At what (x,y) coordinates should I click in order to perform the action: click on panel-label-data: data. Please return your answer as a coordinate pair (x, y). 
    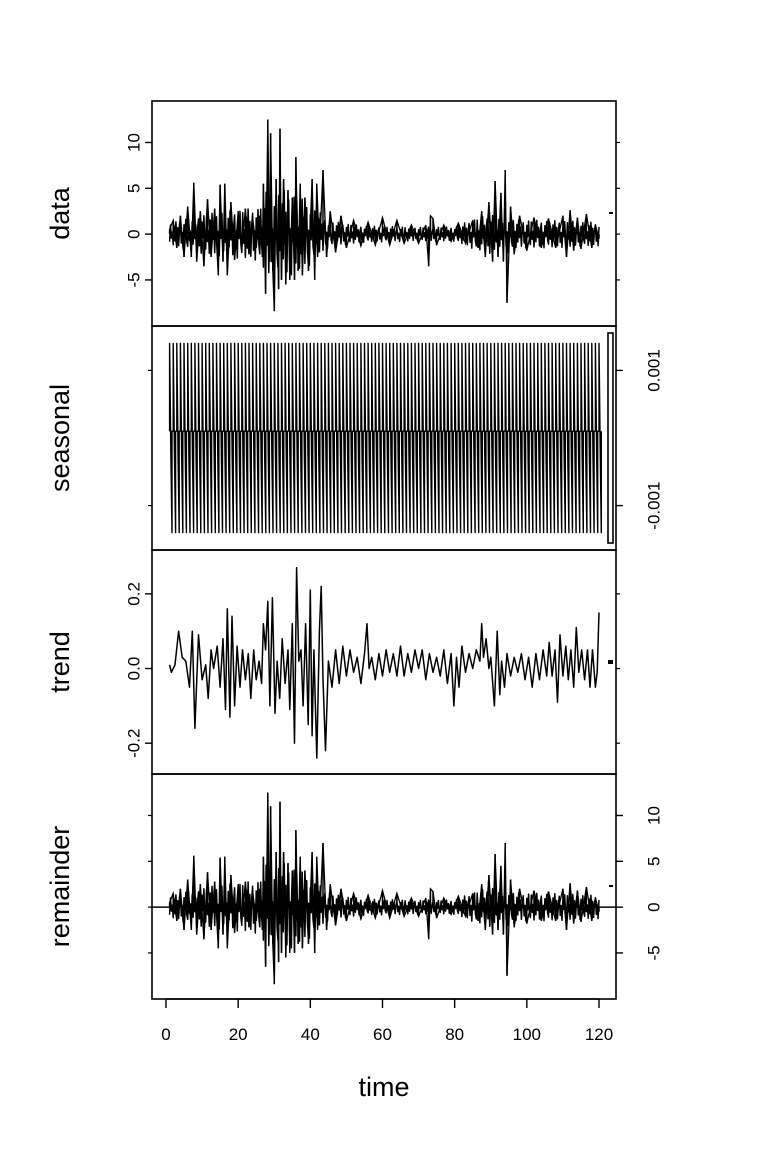
    Looking at the image, I should click on (60, 213).